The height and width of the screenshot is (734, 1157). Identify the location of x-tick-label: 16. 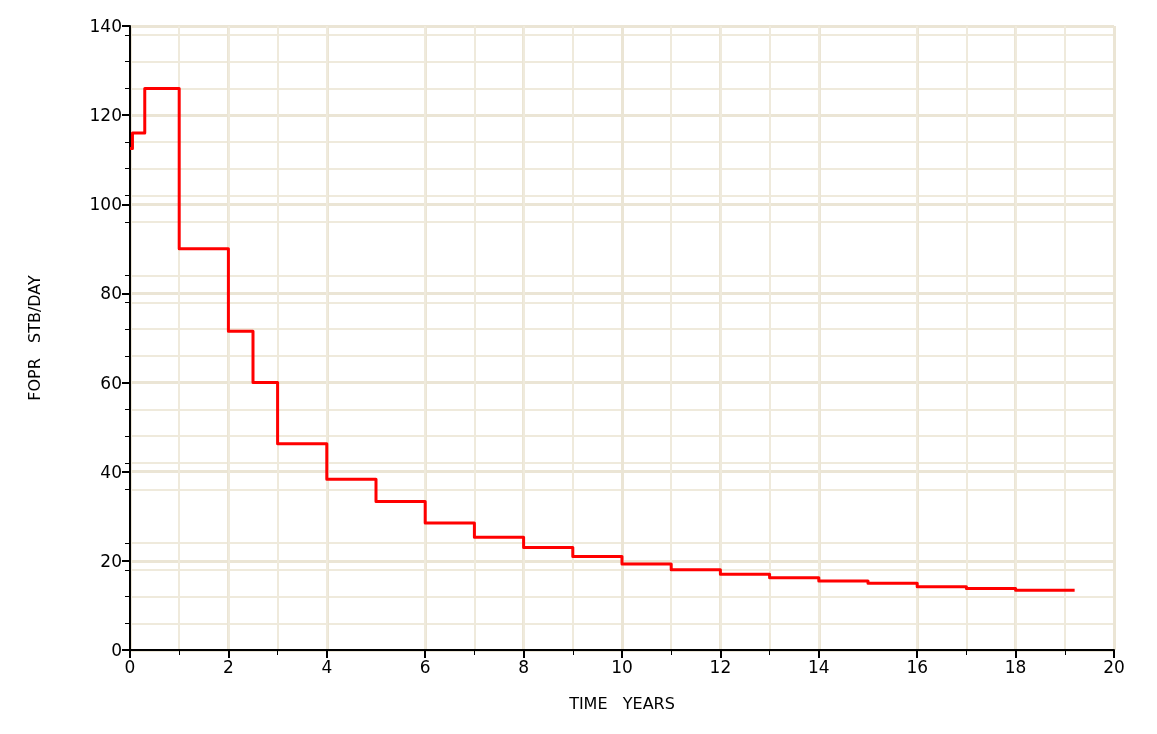
(917, 666).